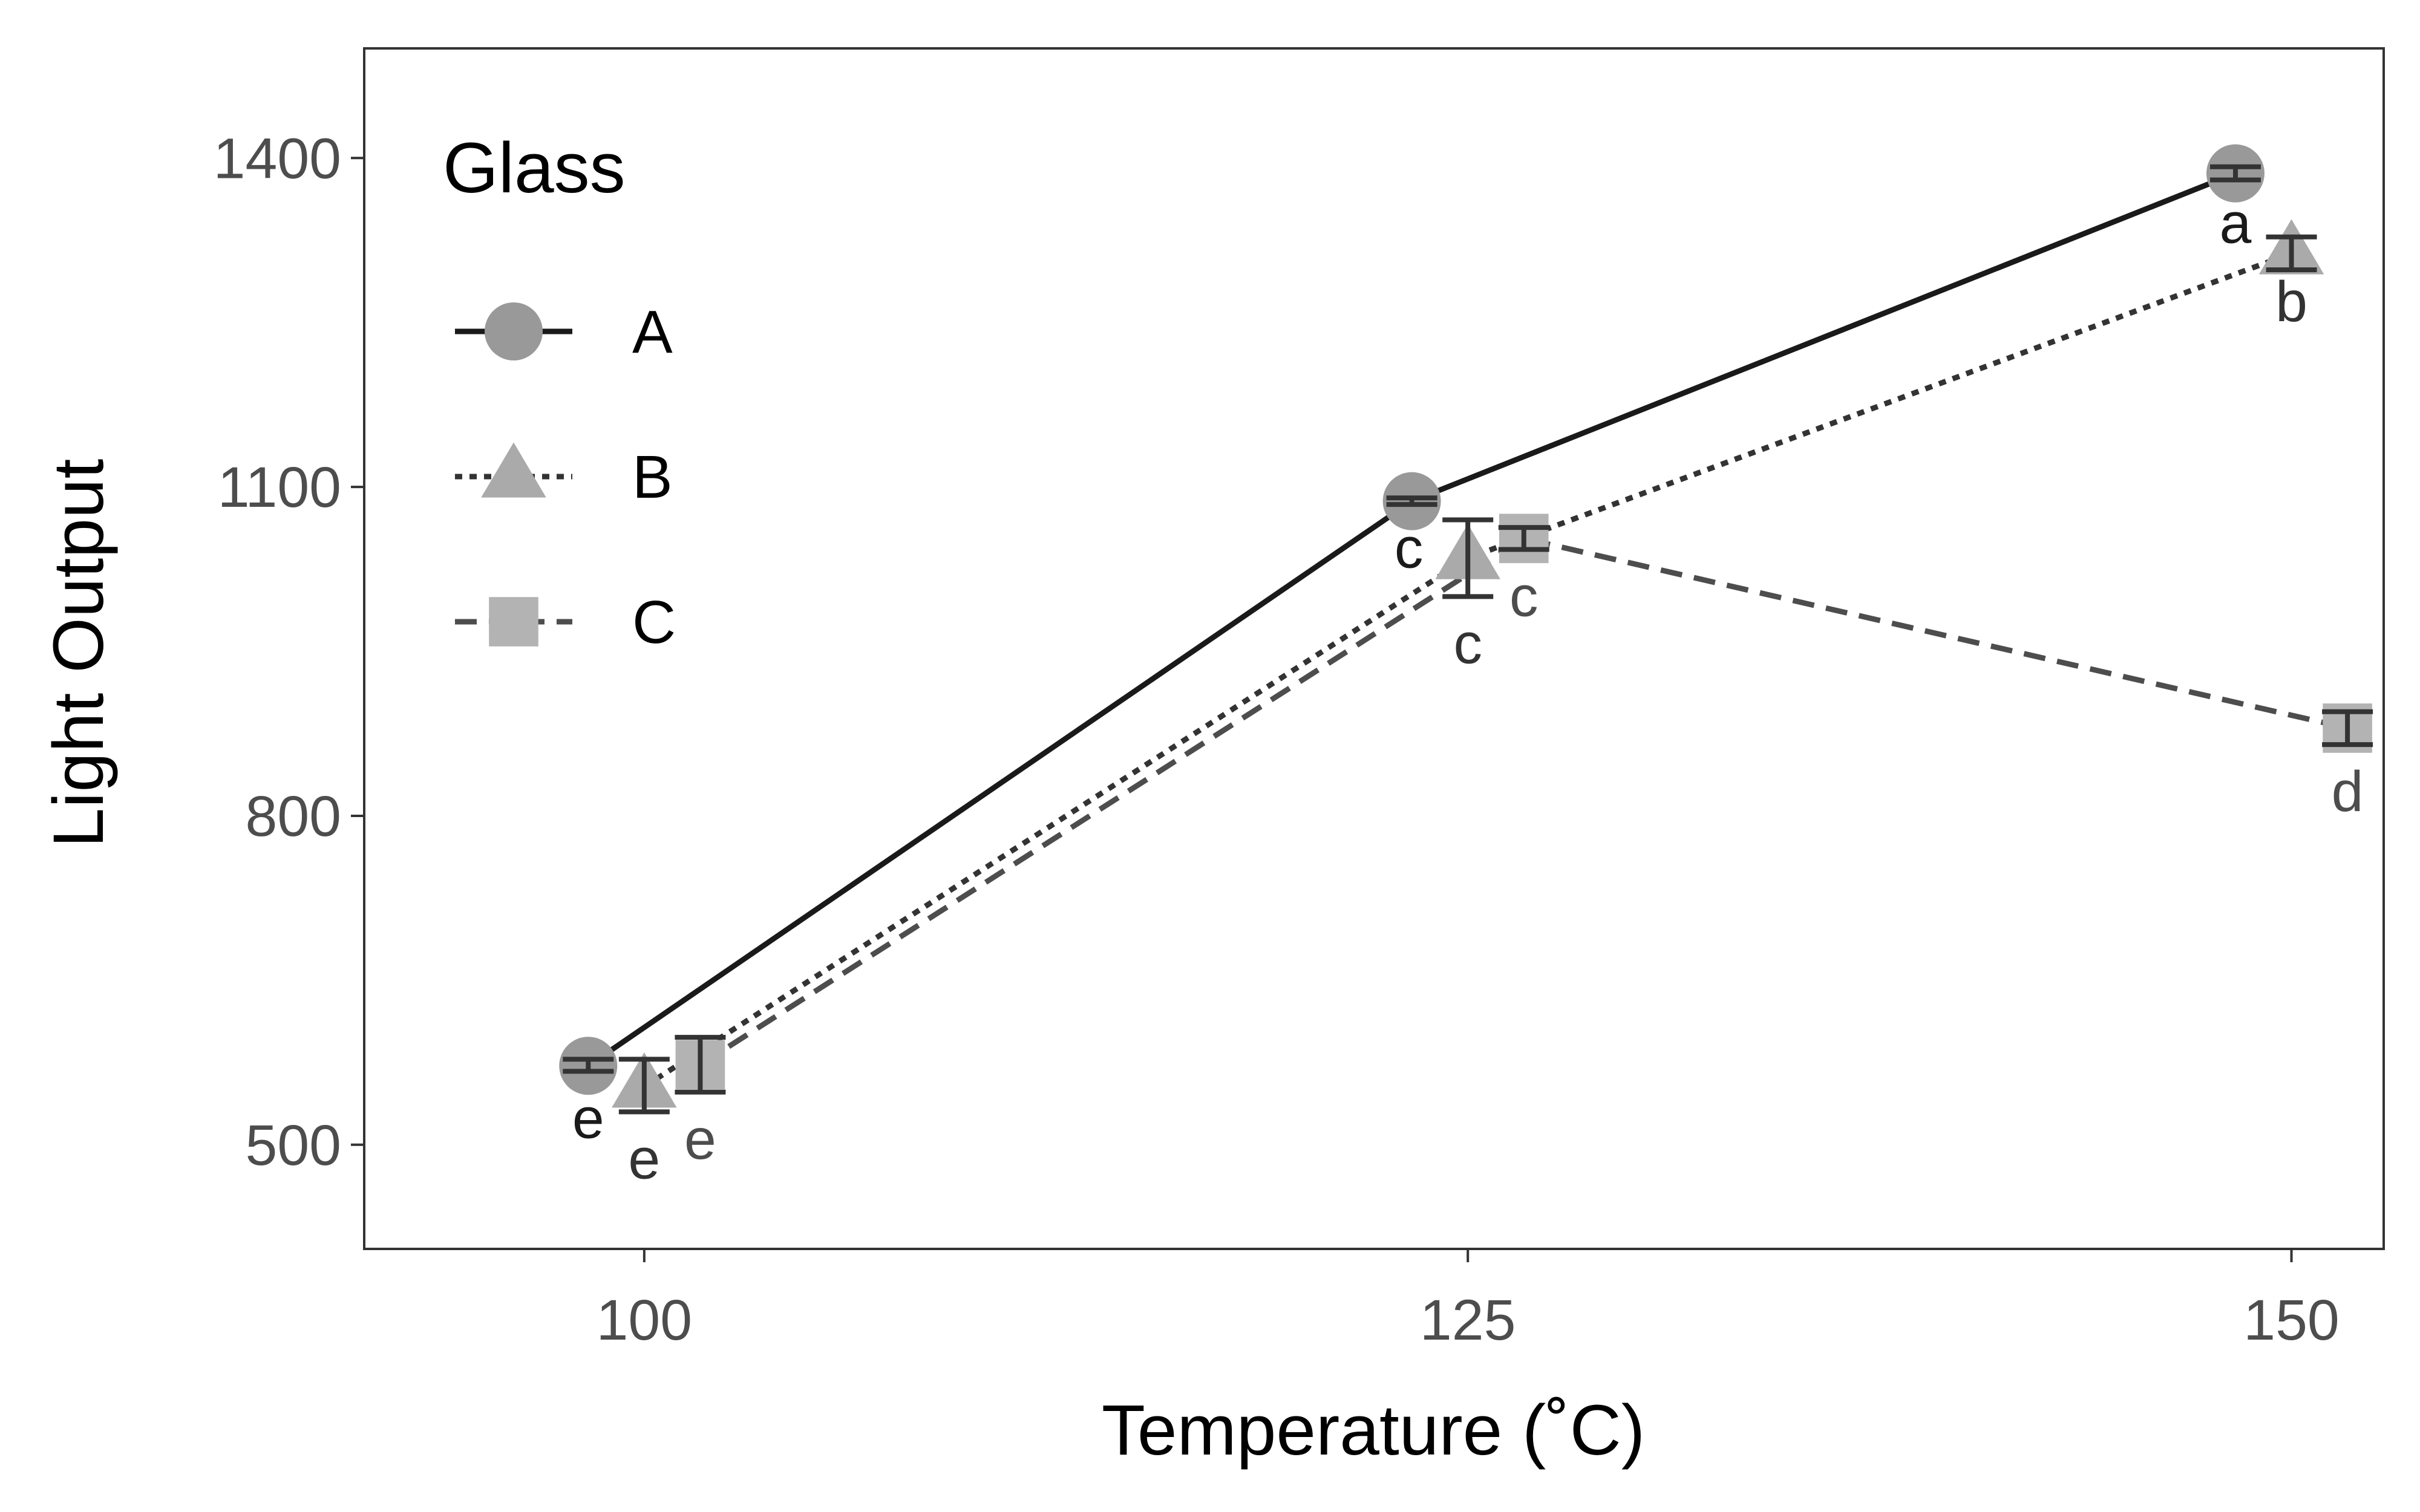 The height and width of the screenshot is (1512, 2420). Describe the element at coordinates (293, 816) in the screenshot. I see `y-tick-label: 800` at that location.